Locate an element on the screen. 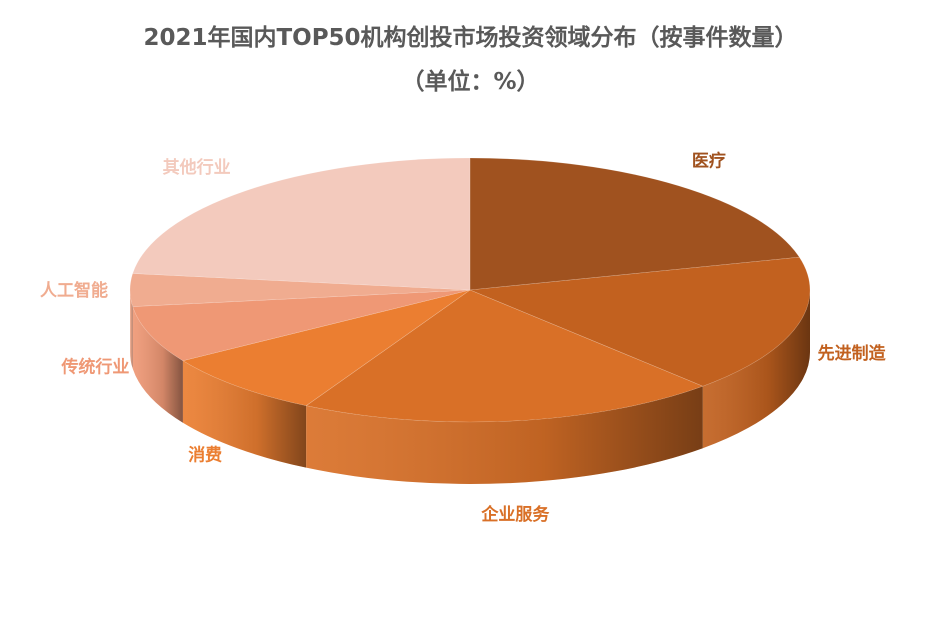  data-label-0: 医疗 is located at coordinates (709, 160).